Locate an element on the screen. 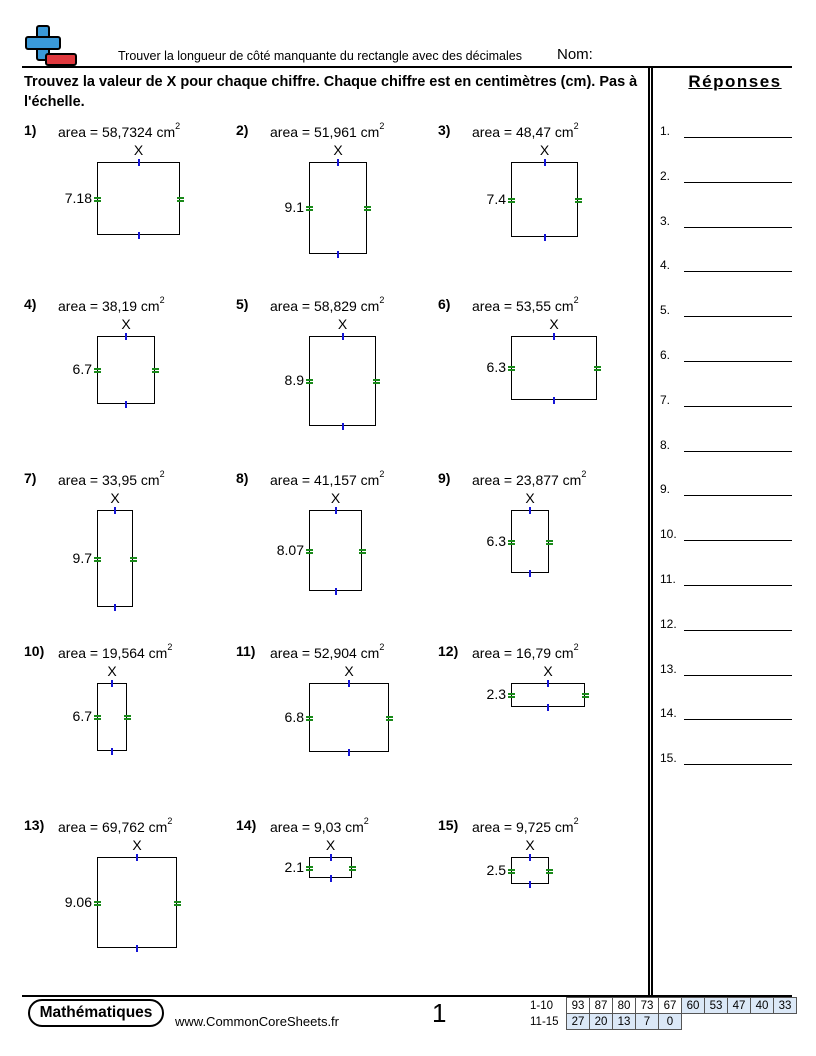 The height and width of the screenshot is (1056, 816). problem-area: area = 51,961 cm2 is located at coordinates (327, 130).